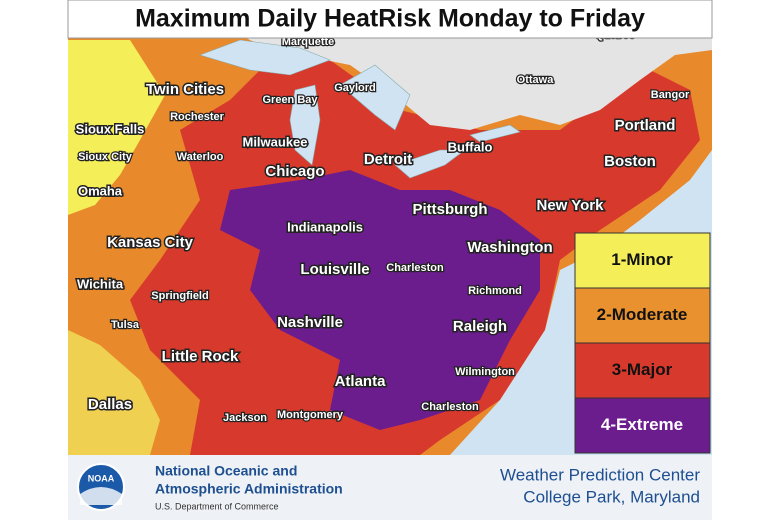 This screenshot has height=520, width=780. Describe the element at coordinates (325, 226) in the screenshot. I see `city-label: Indianapolis` at that location.